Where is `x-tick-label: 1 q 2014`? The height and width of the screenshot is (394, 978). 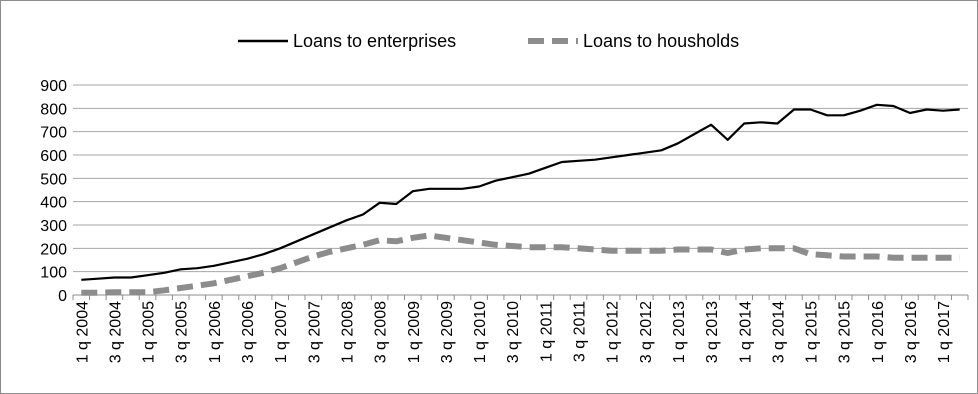 x-tick-label: 1 q 2014 is located at coordinates (745, 332).